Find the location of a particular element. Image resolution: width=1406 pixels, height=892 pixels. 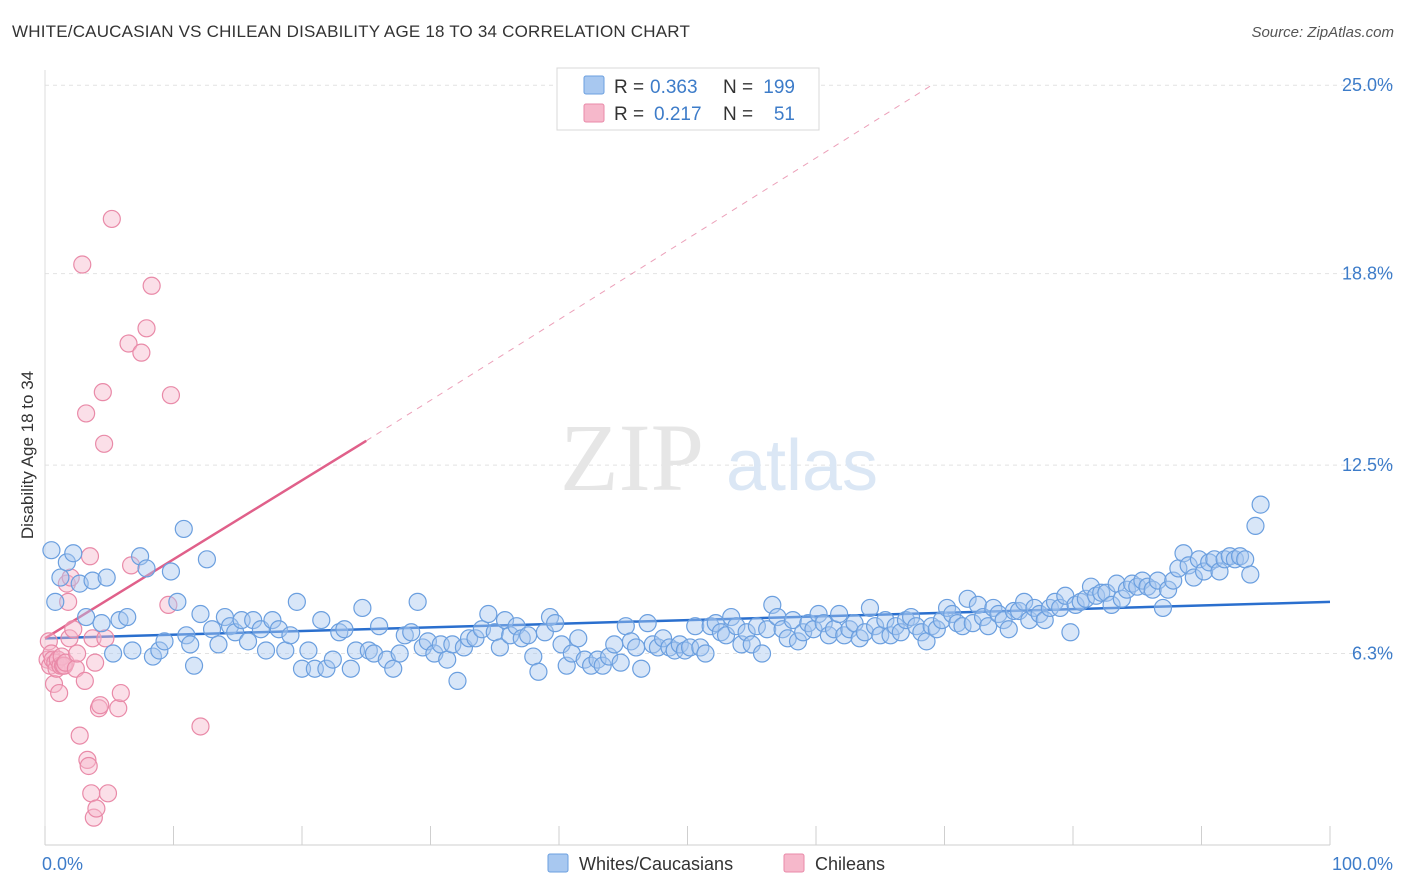

bottom-legend-swatch-chileans is located at coordinates (794, 863).